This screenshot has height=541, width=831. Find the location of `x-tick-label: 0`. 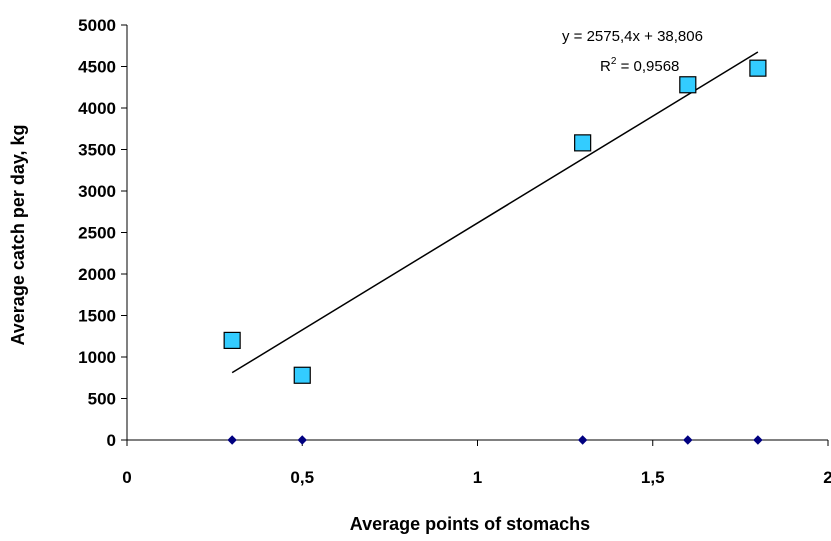

x-tick-label: 0 is located at coordinates (126, 477).